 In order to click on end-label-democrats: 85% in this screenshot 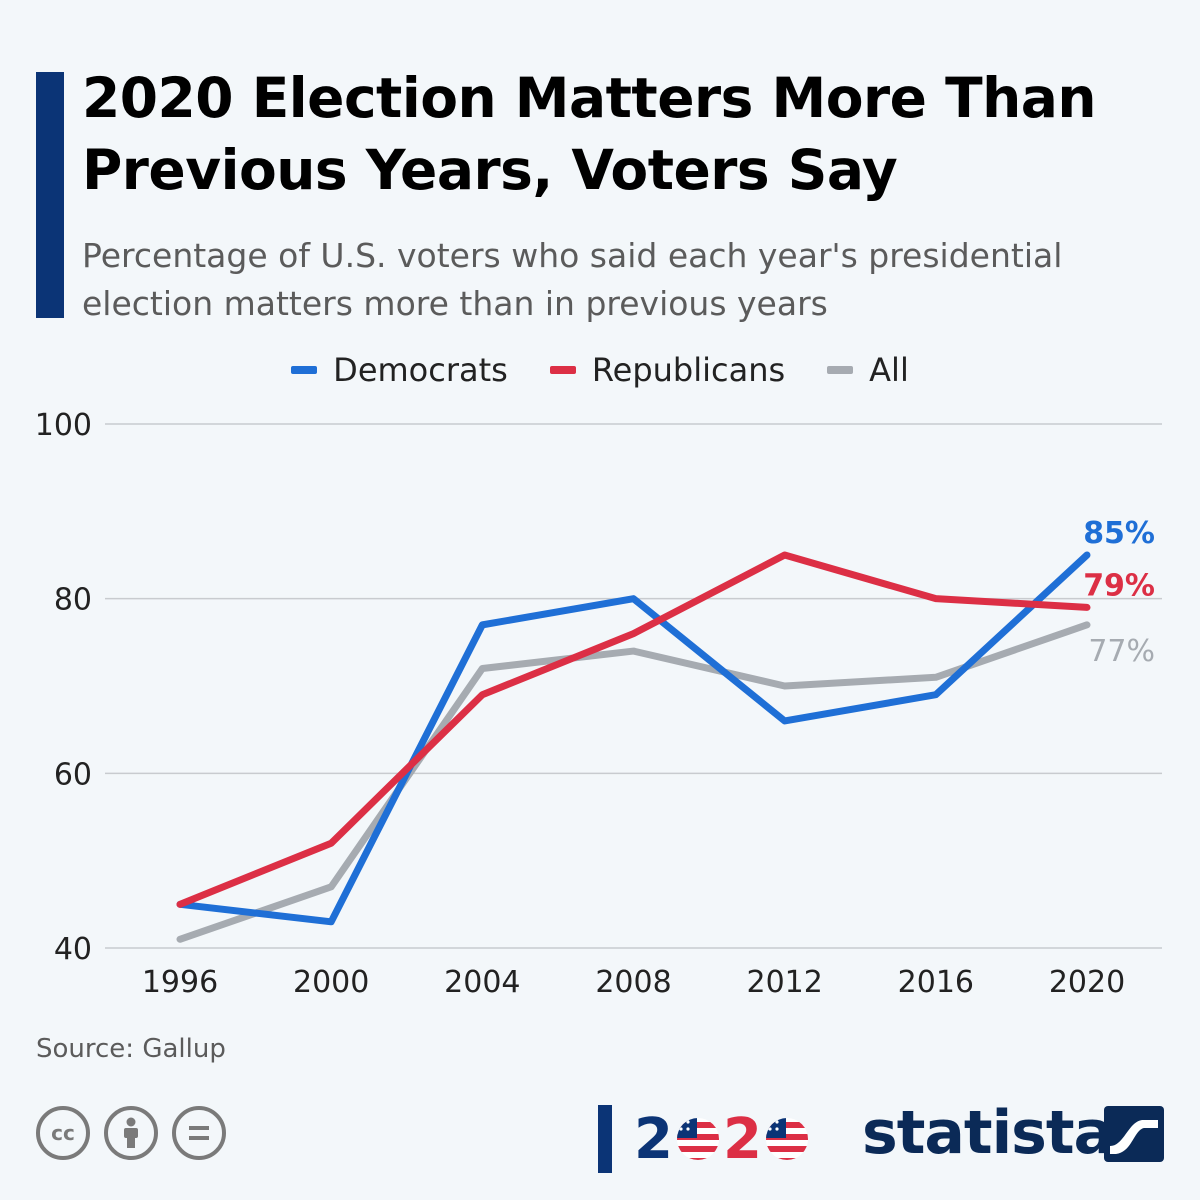, I will do `click(1119, 533)`.